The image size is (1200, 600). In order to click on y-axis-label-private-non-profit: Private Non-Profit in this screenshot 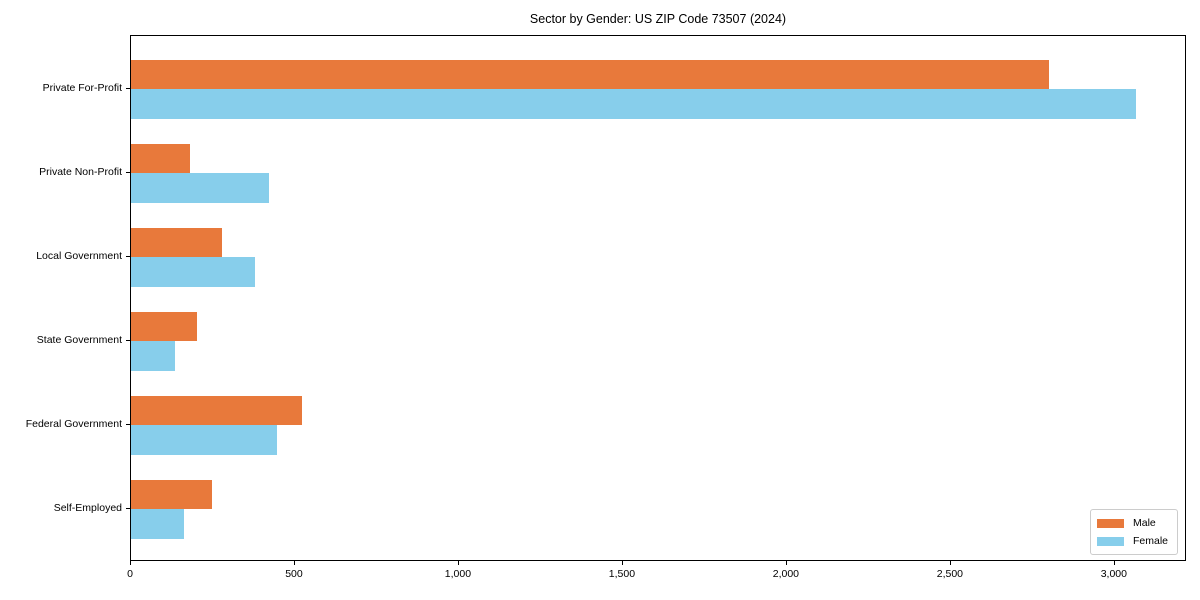, I will do `click(80, 172)`.